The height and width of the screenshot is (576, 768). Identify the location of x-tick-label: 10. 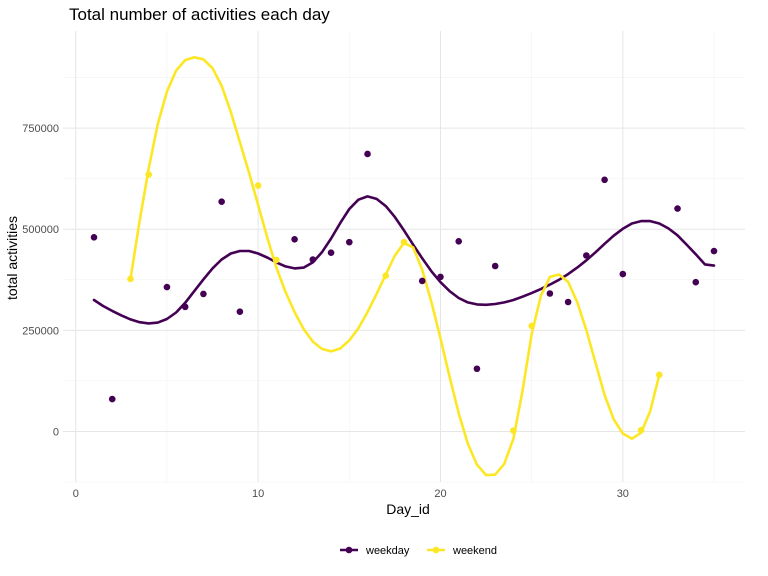
(258, 494).